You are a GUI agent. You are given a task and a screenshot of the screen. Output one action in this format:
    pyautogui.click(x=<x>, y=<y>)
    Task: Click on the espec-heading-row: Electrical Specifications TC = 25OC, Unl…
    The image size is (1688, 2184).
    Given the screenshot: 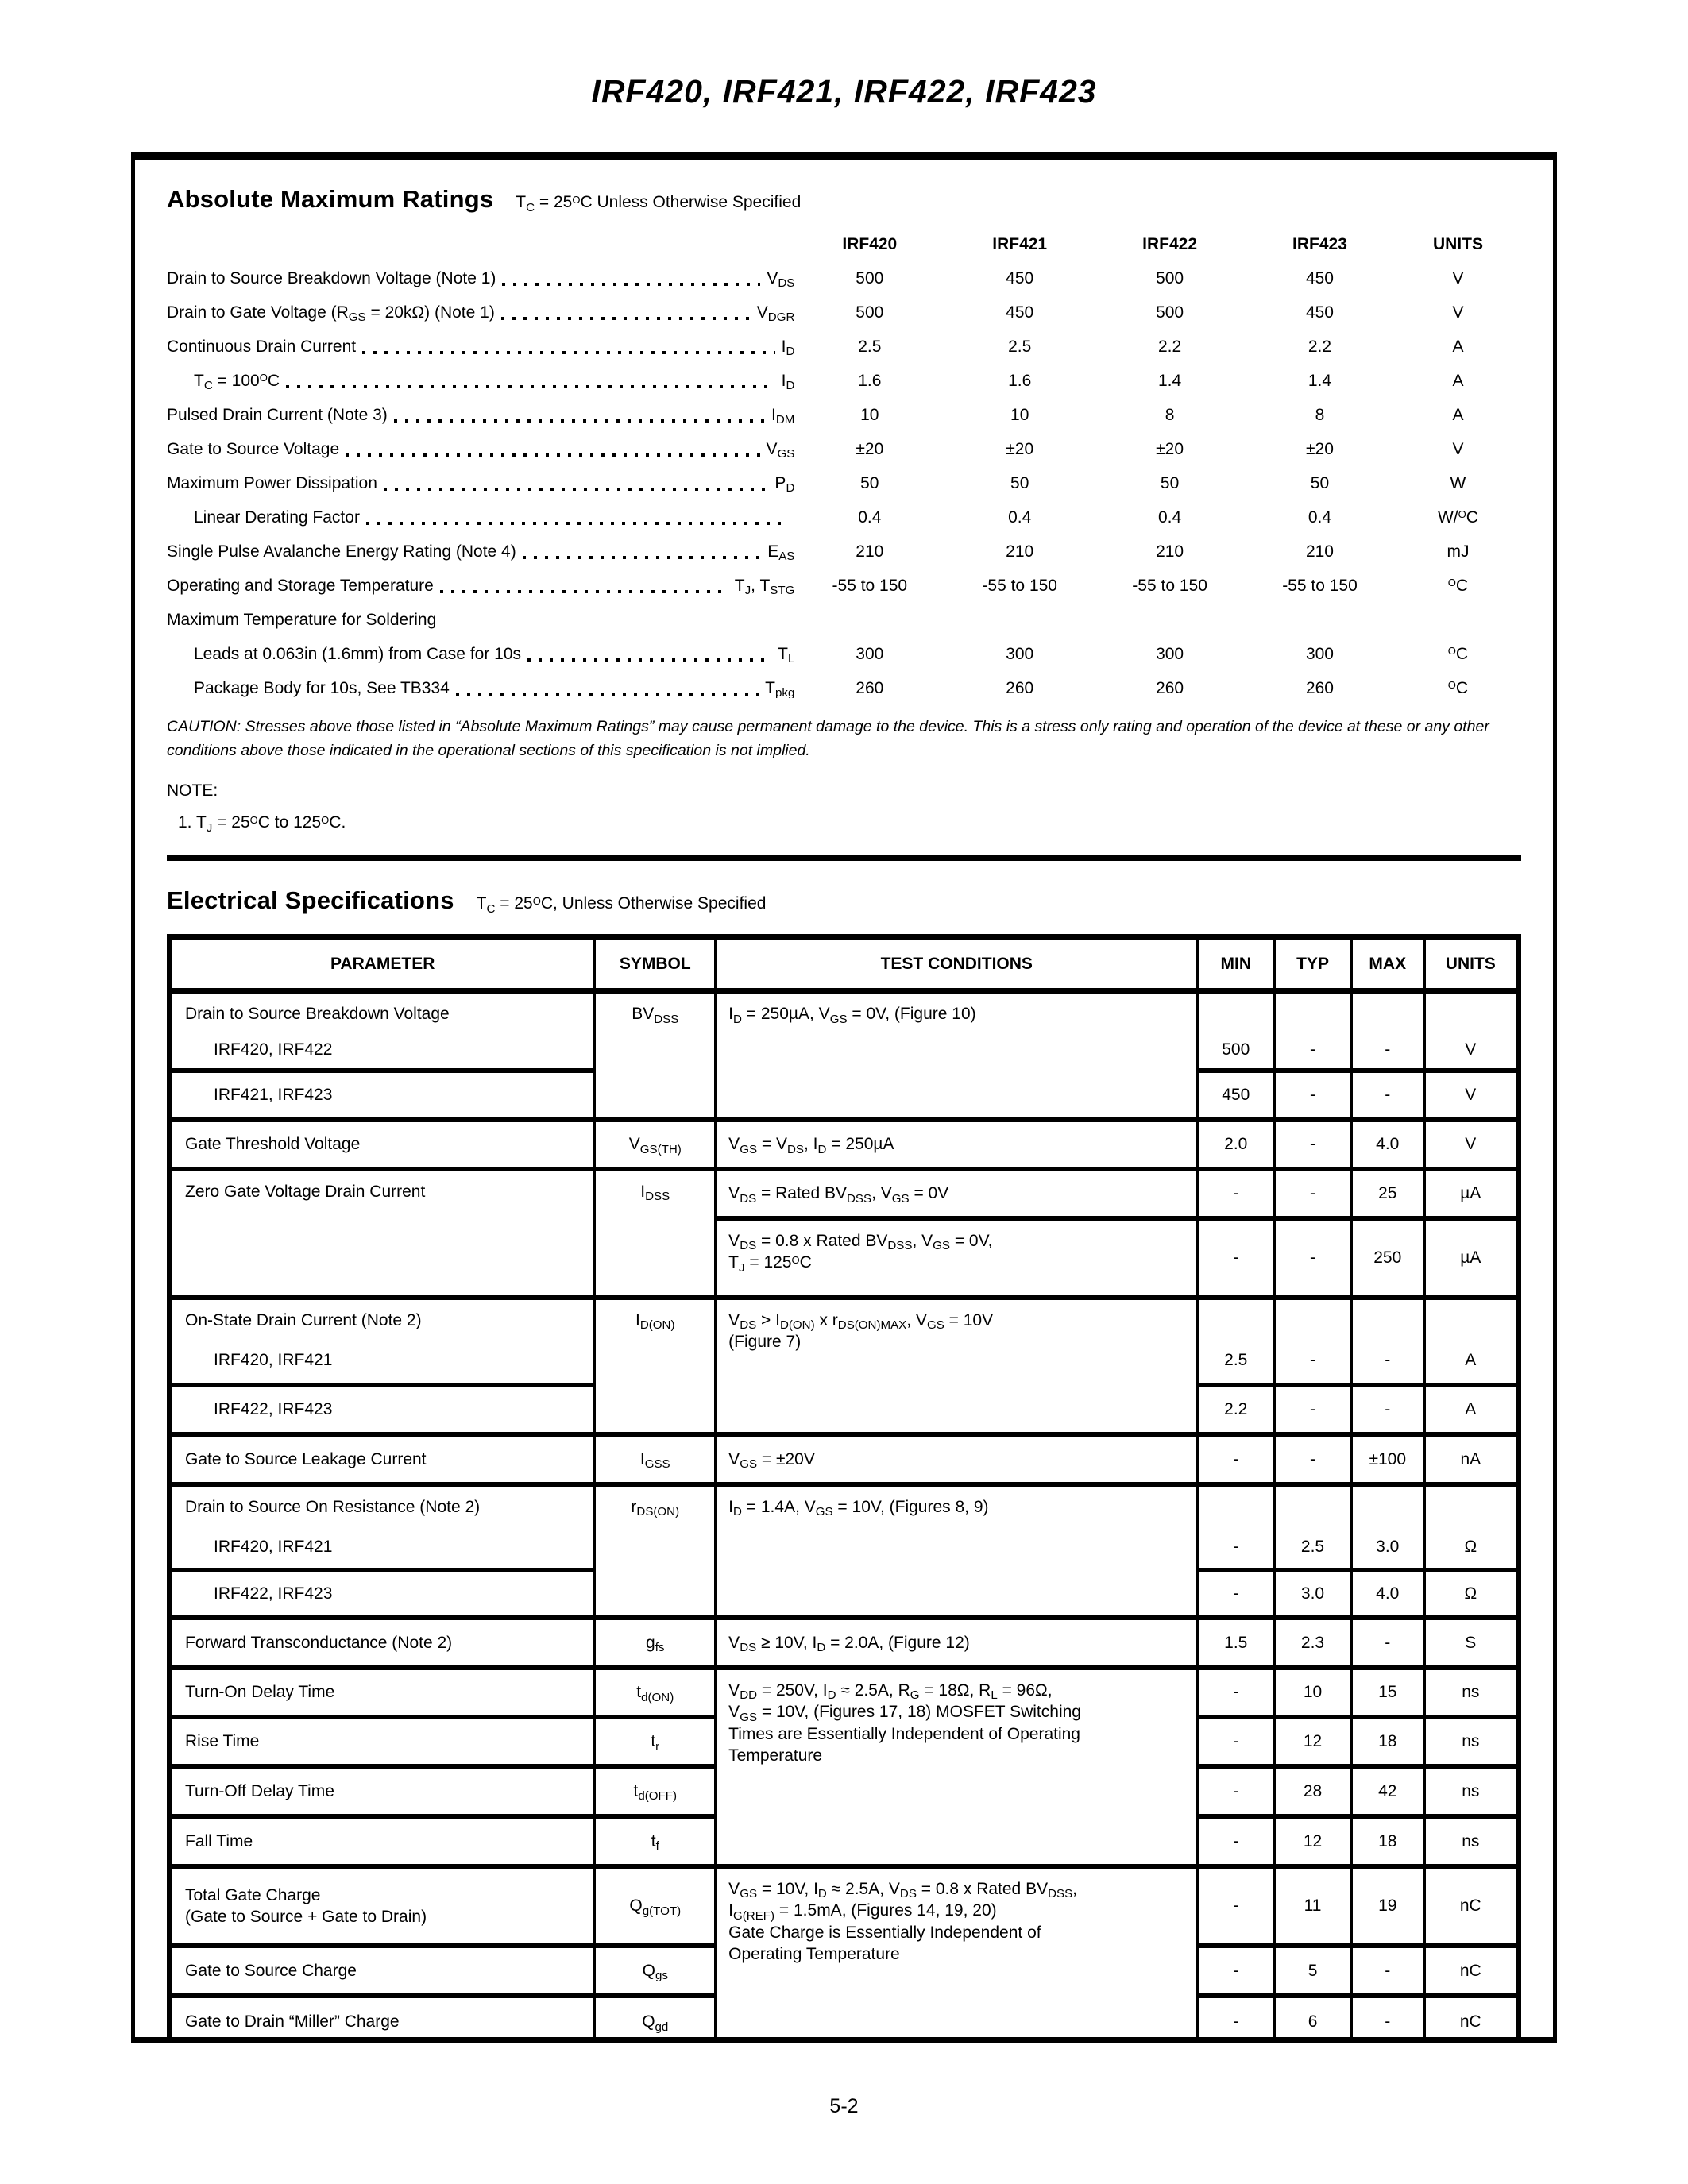 What is the action you would take?
    pyautogui.click(x=844, y=901)
    